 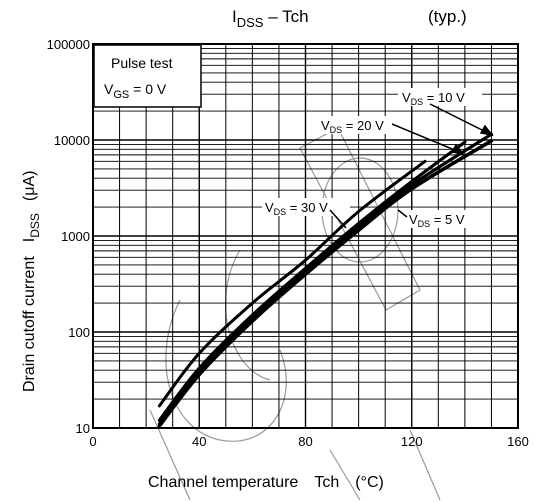 I want to click on arrowhead-10v, so click(x=486, y=130).